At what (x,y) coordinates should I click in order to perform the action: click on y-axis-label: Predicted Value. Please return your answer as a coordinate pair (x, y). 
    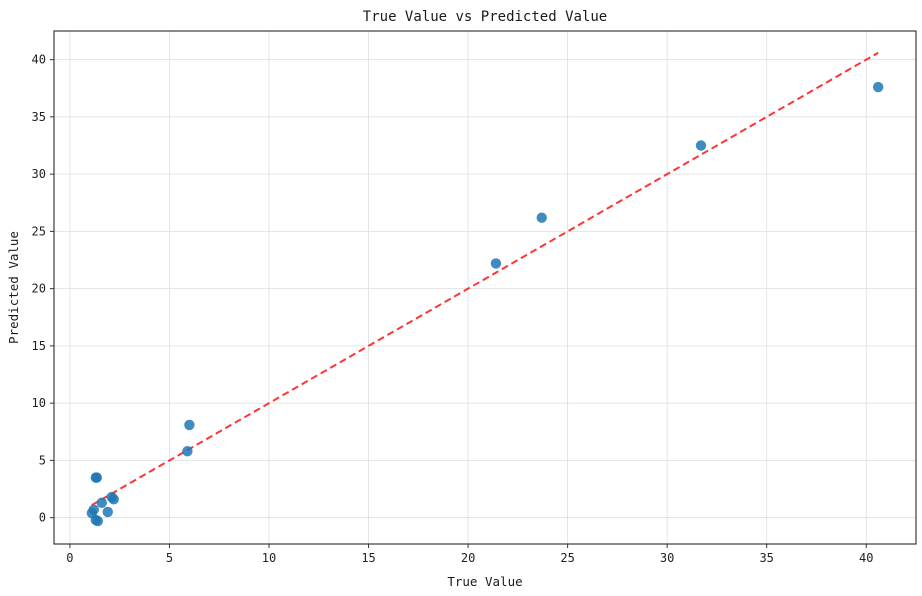
    Looking at the image, I should click on (13, 287).